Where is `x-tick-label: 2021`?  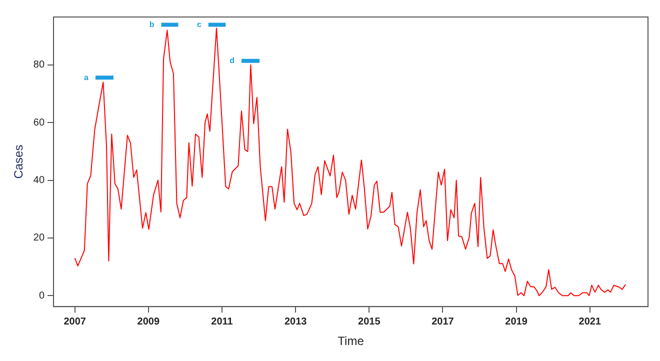
x-tick-label: 2021 is located at coordinates (590, 322).